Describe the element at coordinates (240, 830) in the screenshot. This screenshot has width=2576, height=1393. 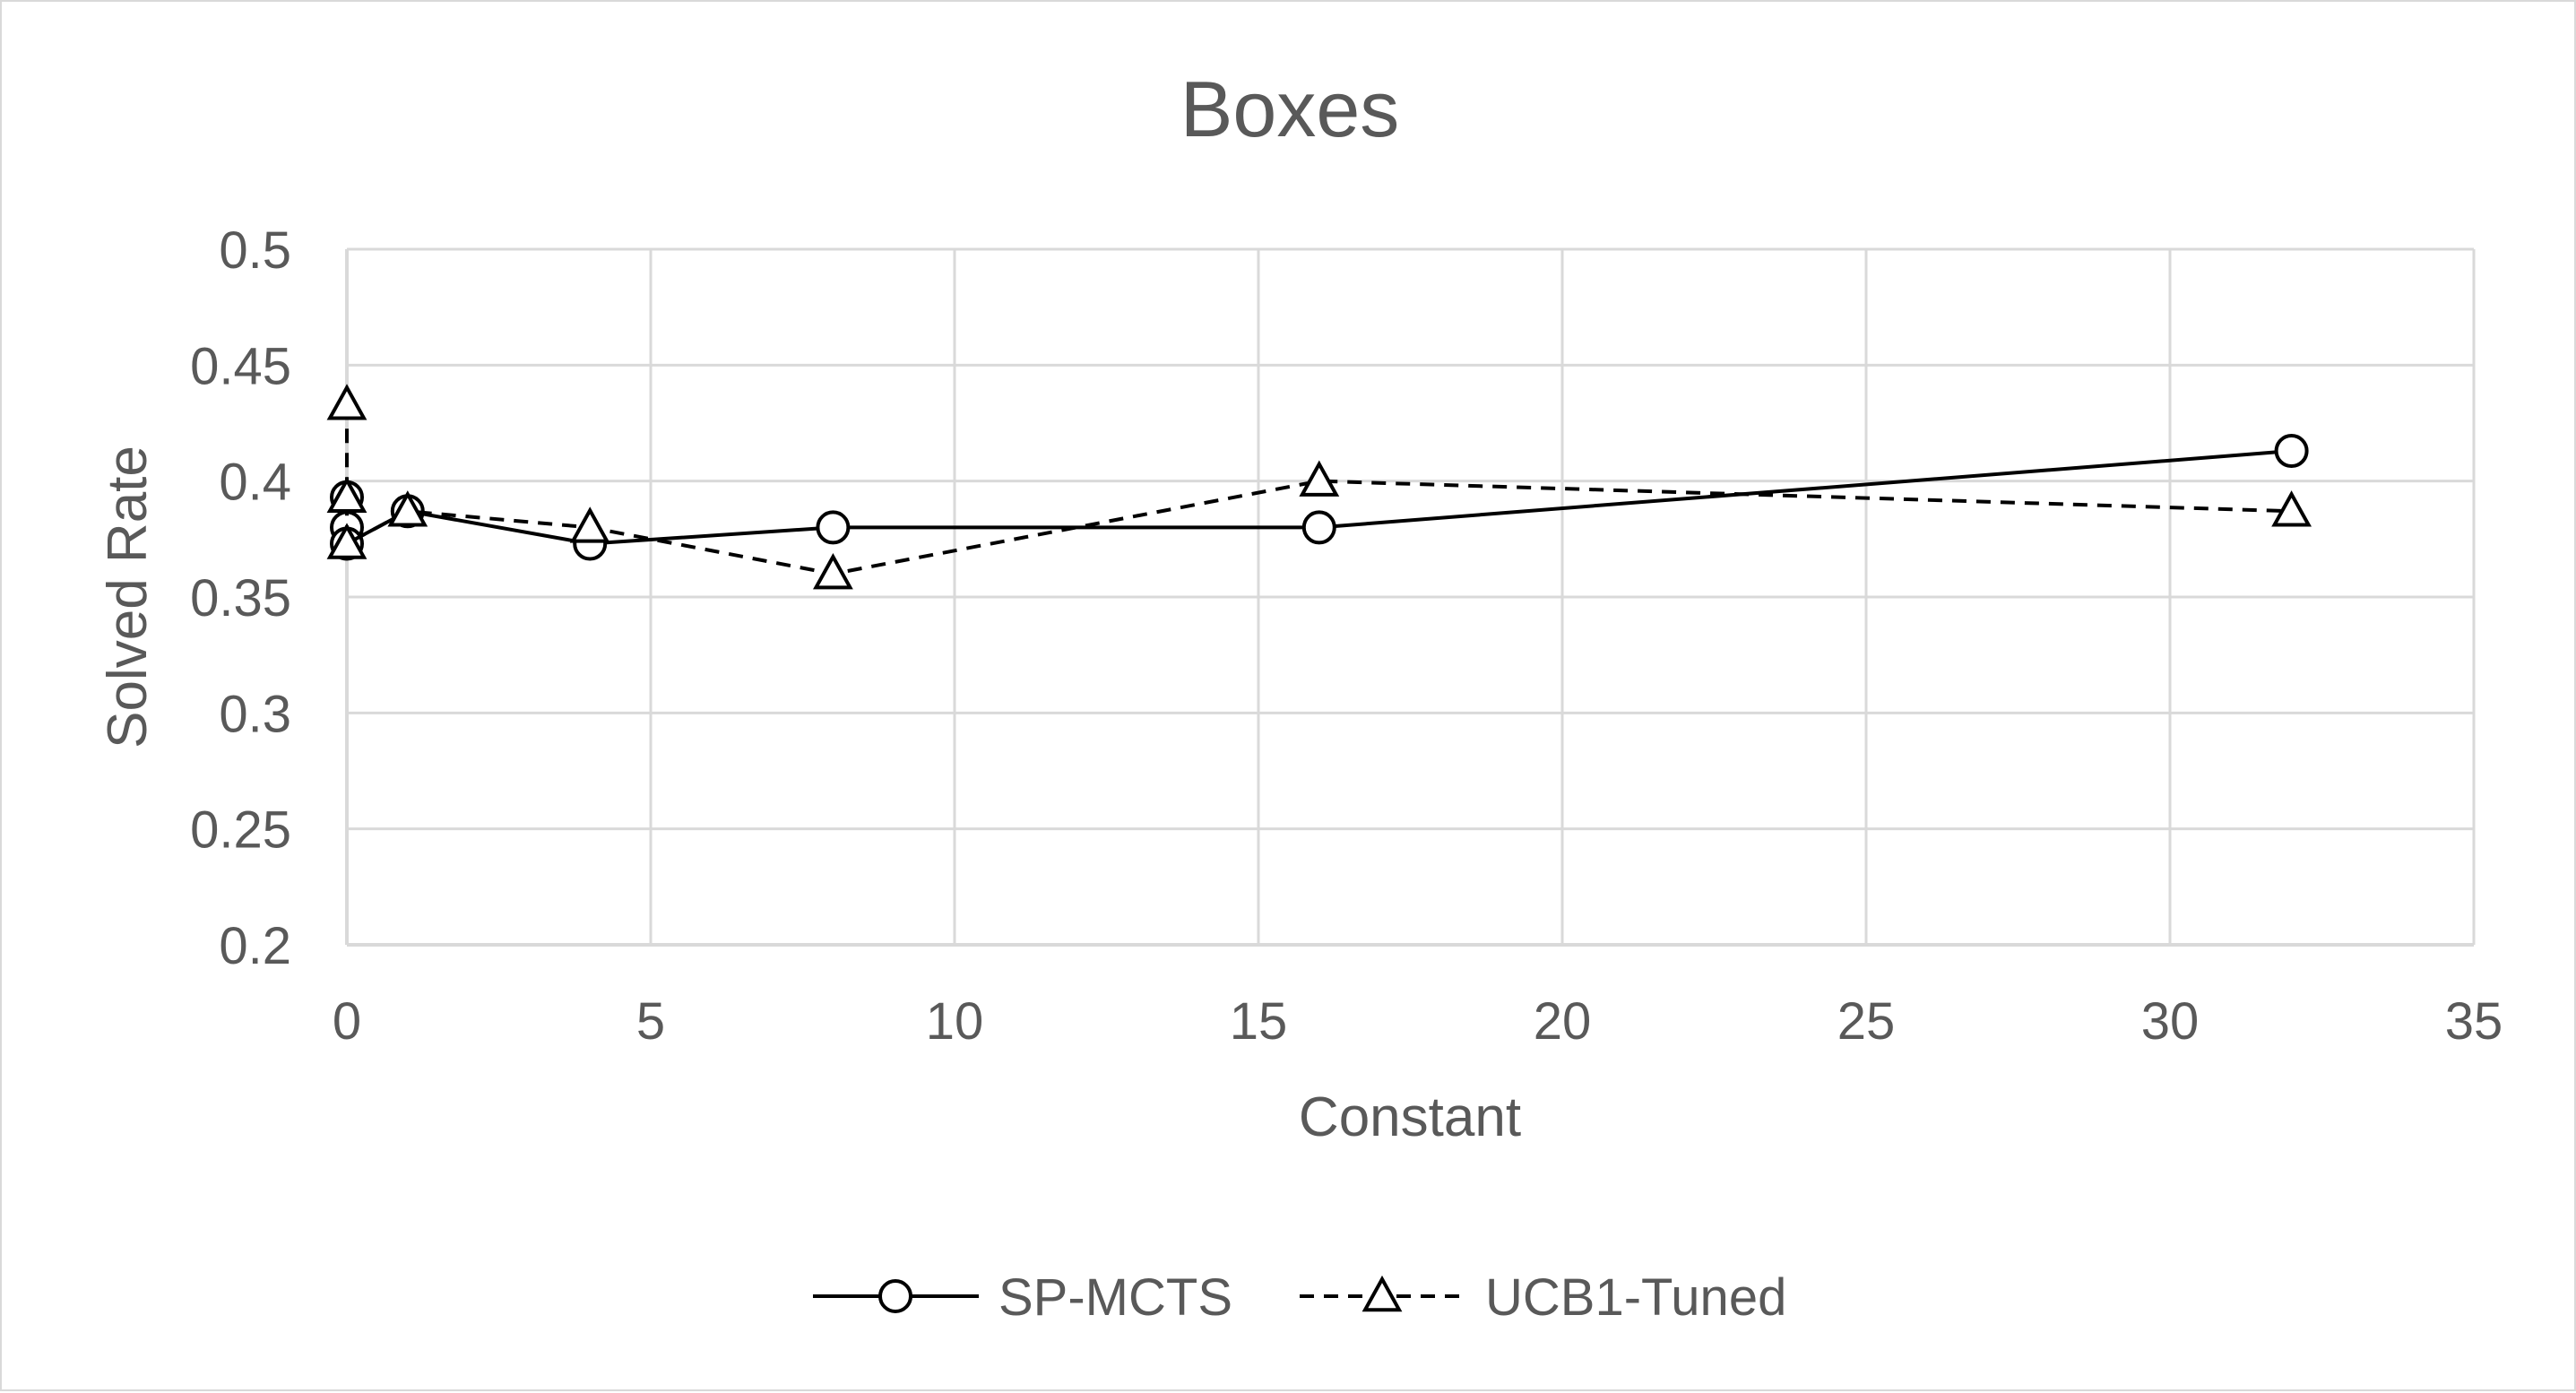
I see `y-tick-label: 0.25` at that location.